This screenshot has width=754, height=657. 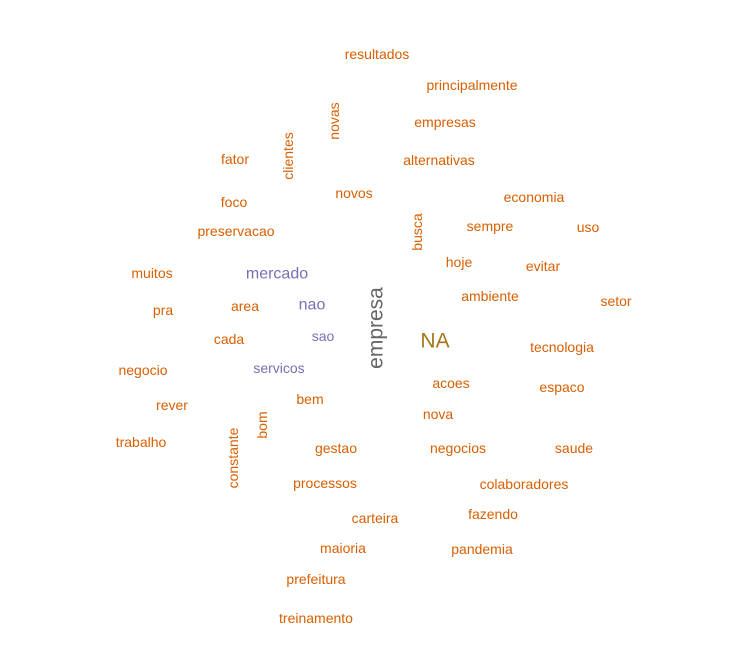 I want to click on word-hoje: hoje, so click(x=459, y=262).